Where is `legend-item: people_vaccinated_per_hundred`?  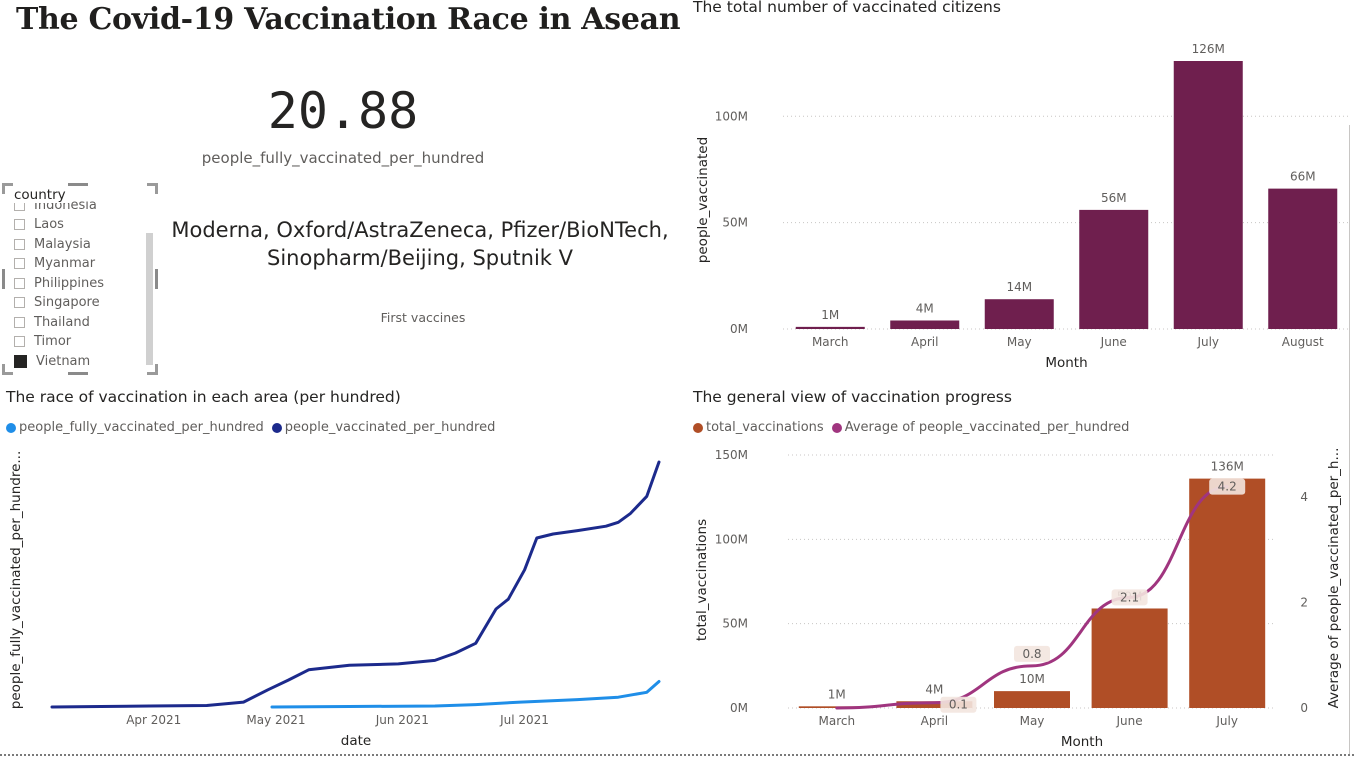 legend-item: people_vaccinated_per_hundred is located at coordinates (383, 427).